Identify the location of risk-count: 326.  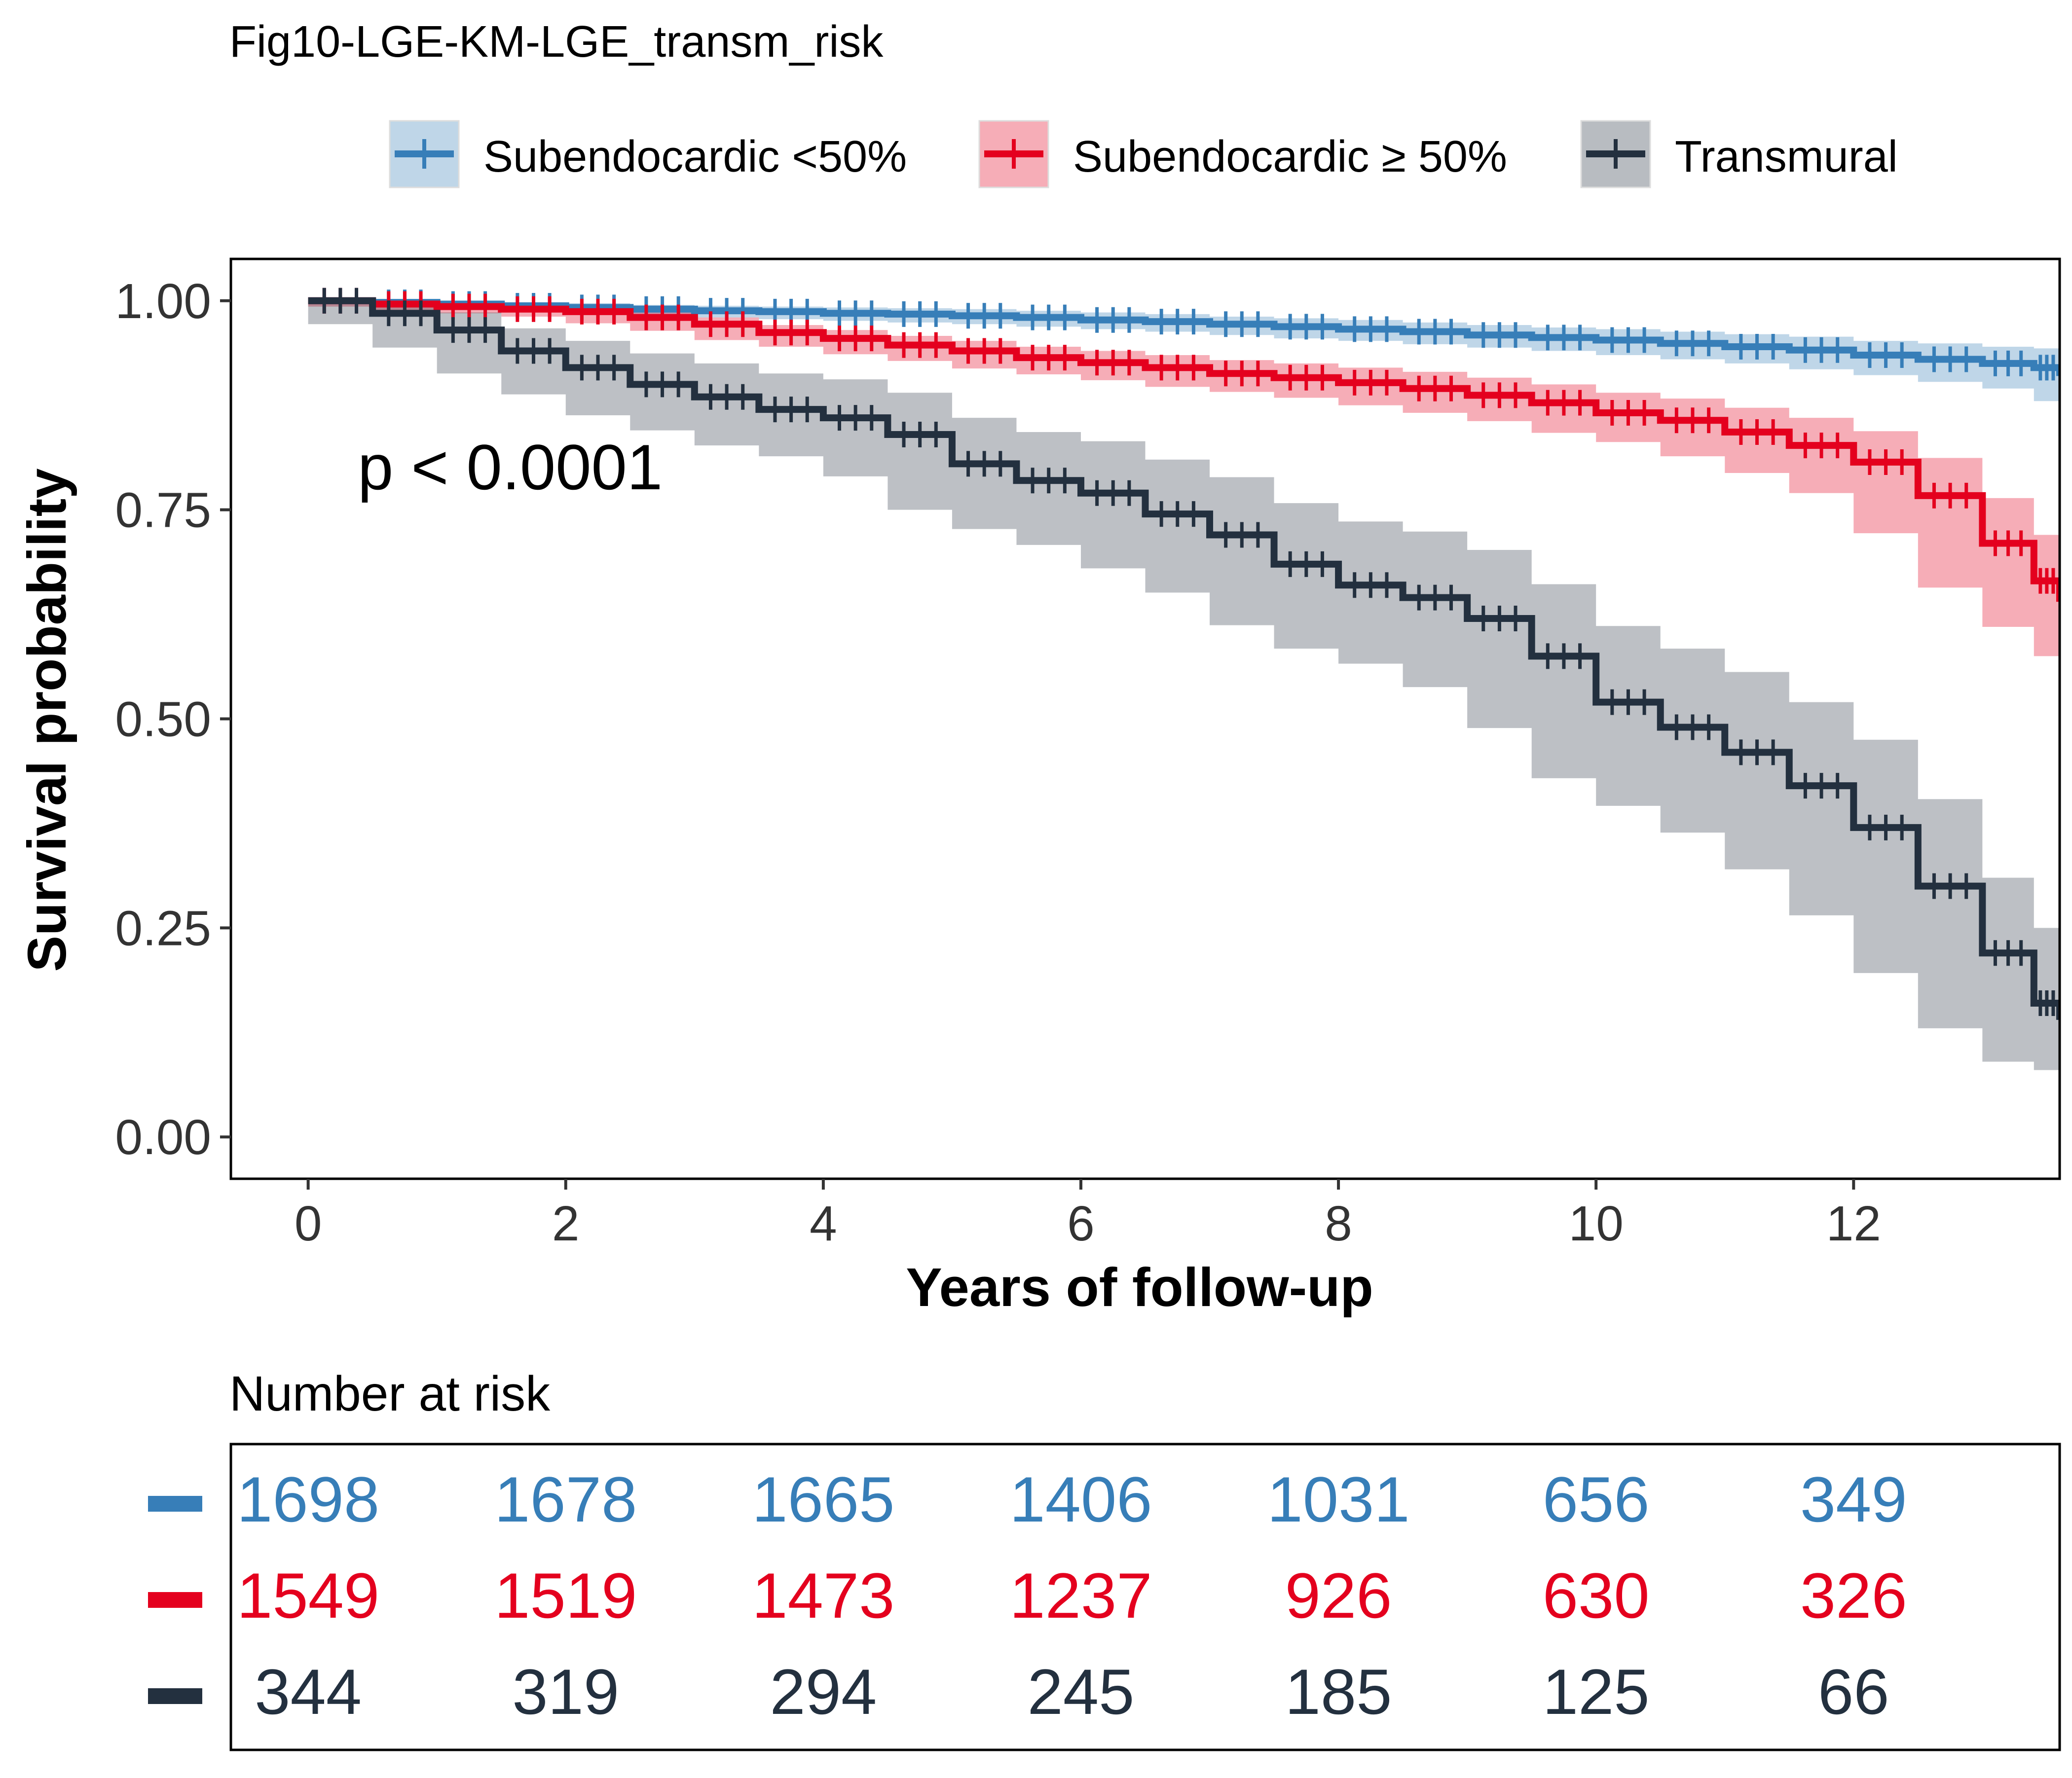
(1854, 1596).